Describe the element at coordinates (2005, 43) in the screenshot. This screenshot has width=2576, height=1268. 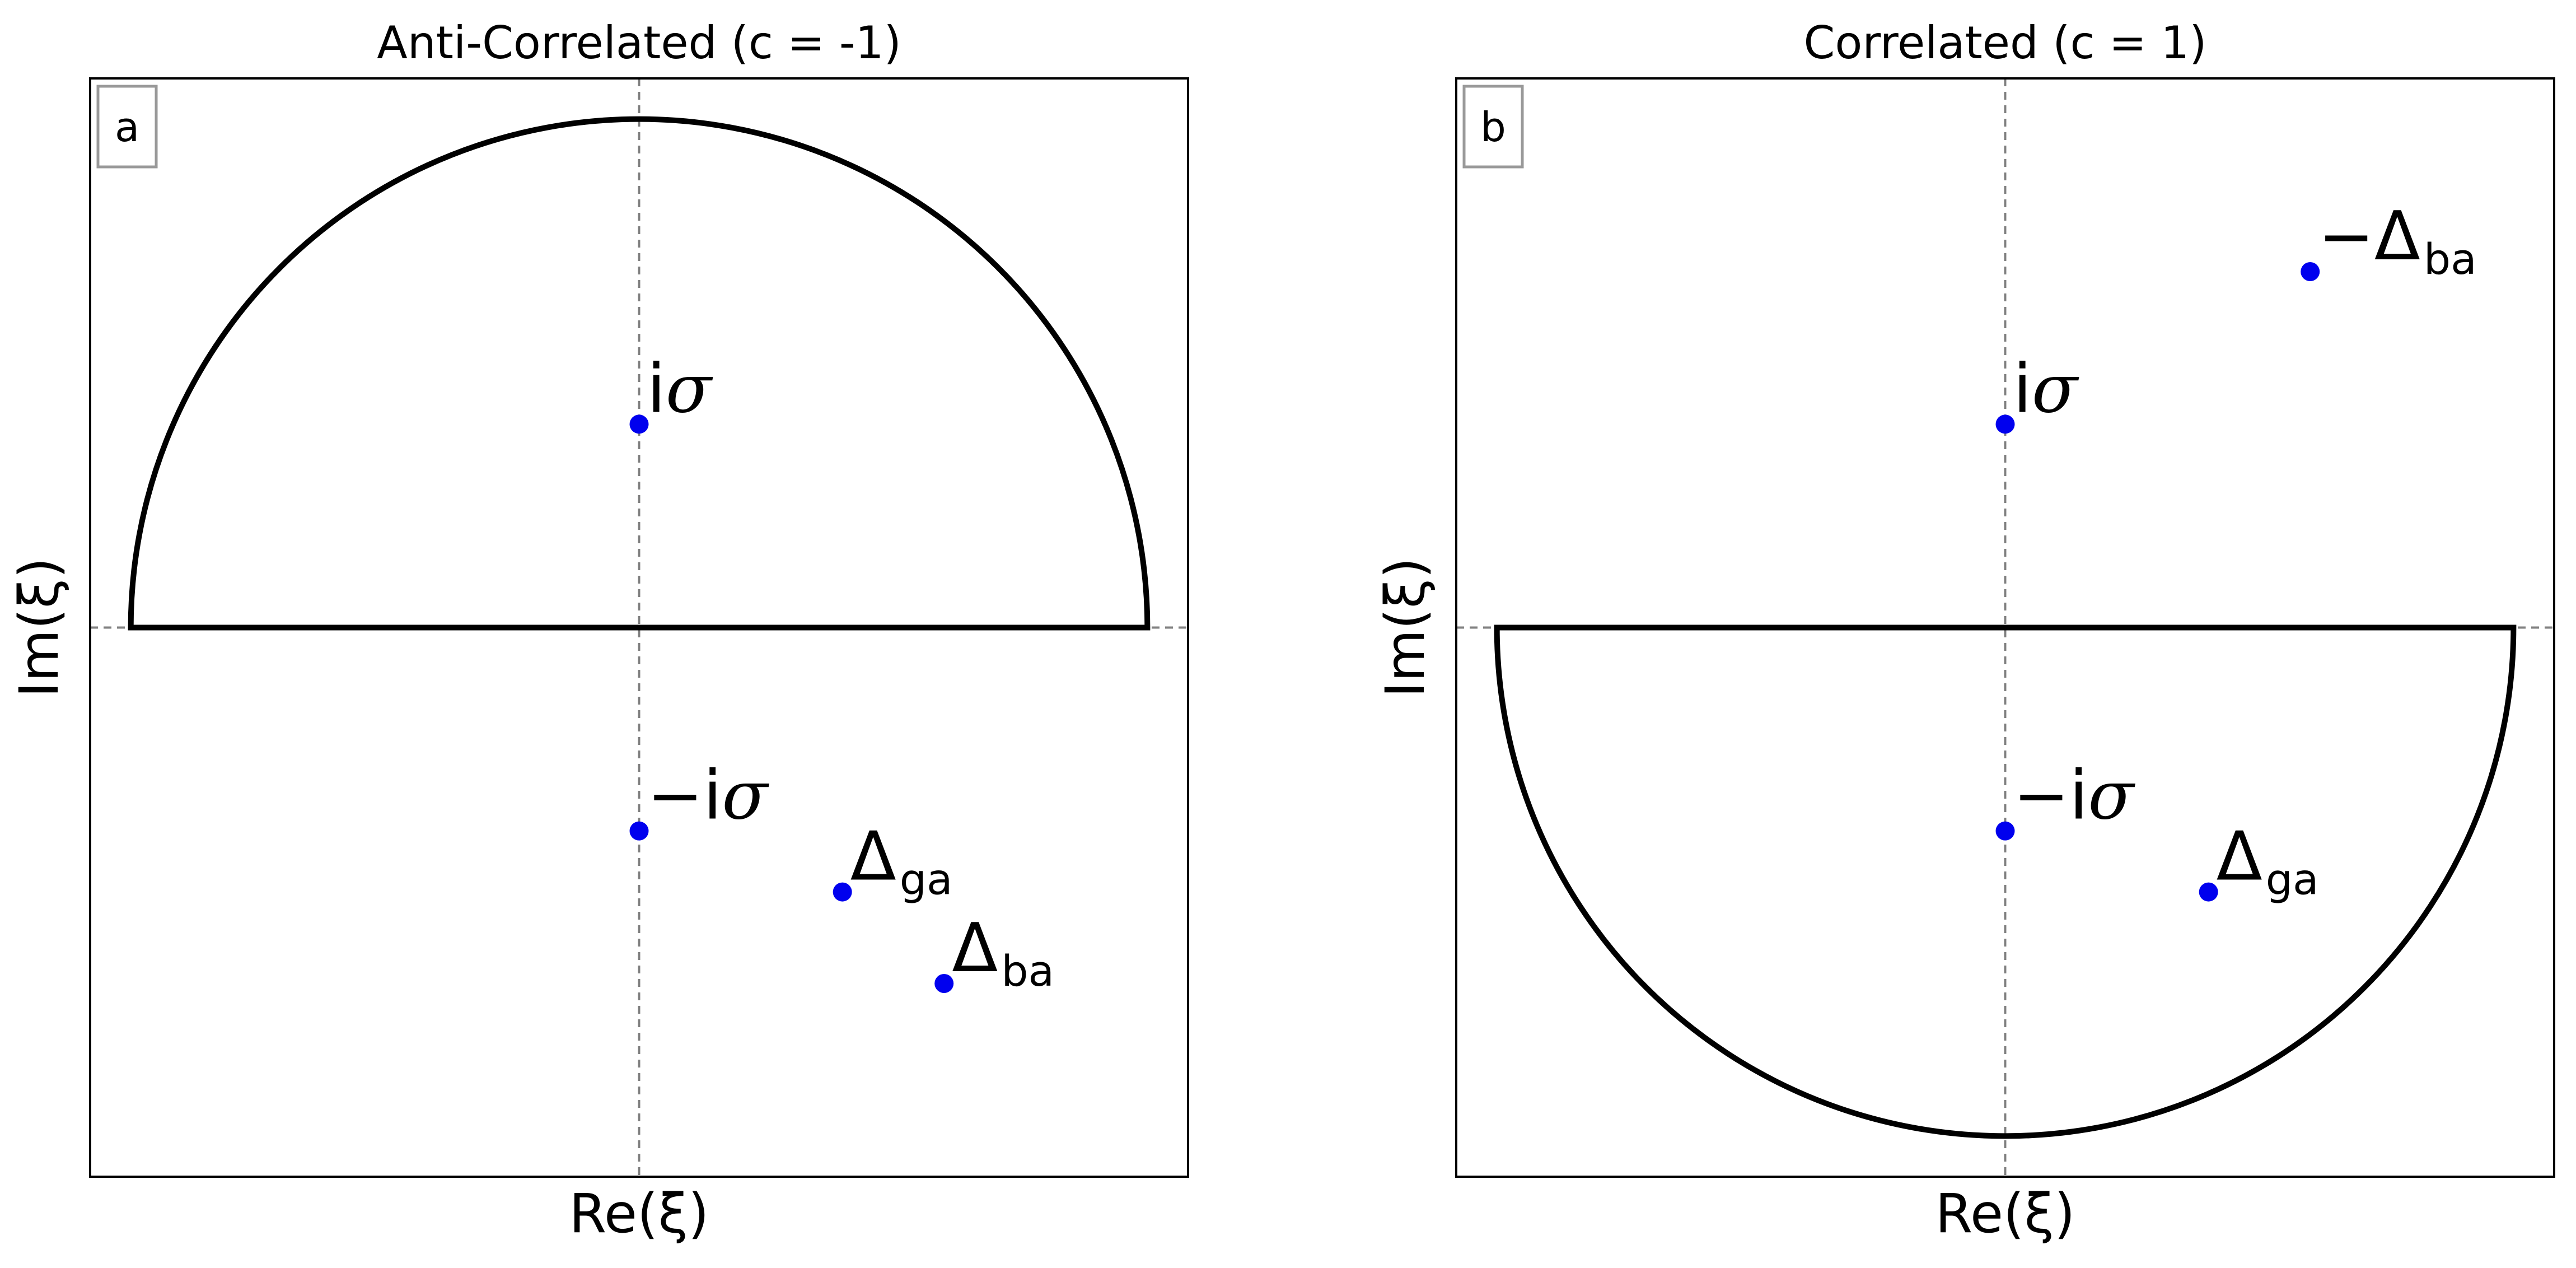
I see `chart-title: Correlated (c = 1)` at that location.